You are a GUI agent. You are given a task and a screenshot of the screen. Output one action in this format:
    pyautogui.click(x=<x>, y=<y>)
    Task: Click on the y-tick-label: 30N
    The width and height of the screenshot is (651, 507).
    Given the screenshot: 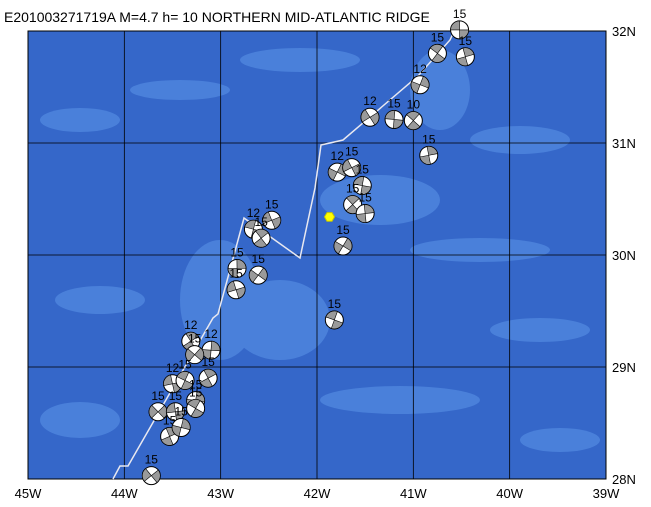 What is the action you would take?
    pyautogui.click(x=624, y=255)
    